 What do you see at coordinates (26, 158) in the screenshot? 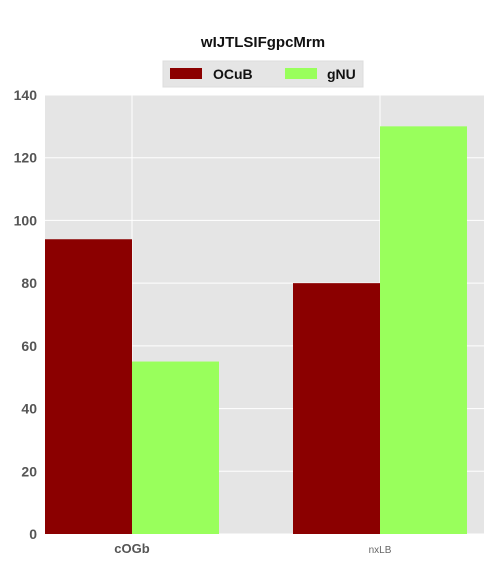
I see `y-tick-label: 120` at bounding box center [26, 158].